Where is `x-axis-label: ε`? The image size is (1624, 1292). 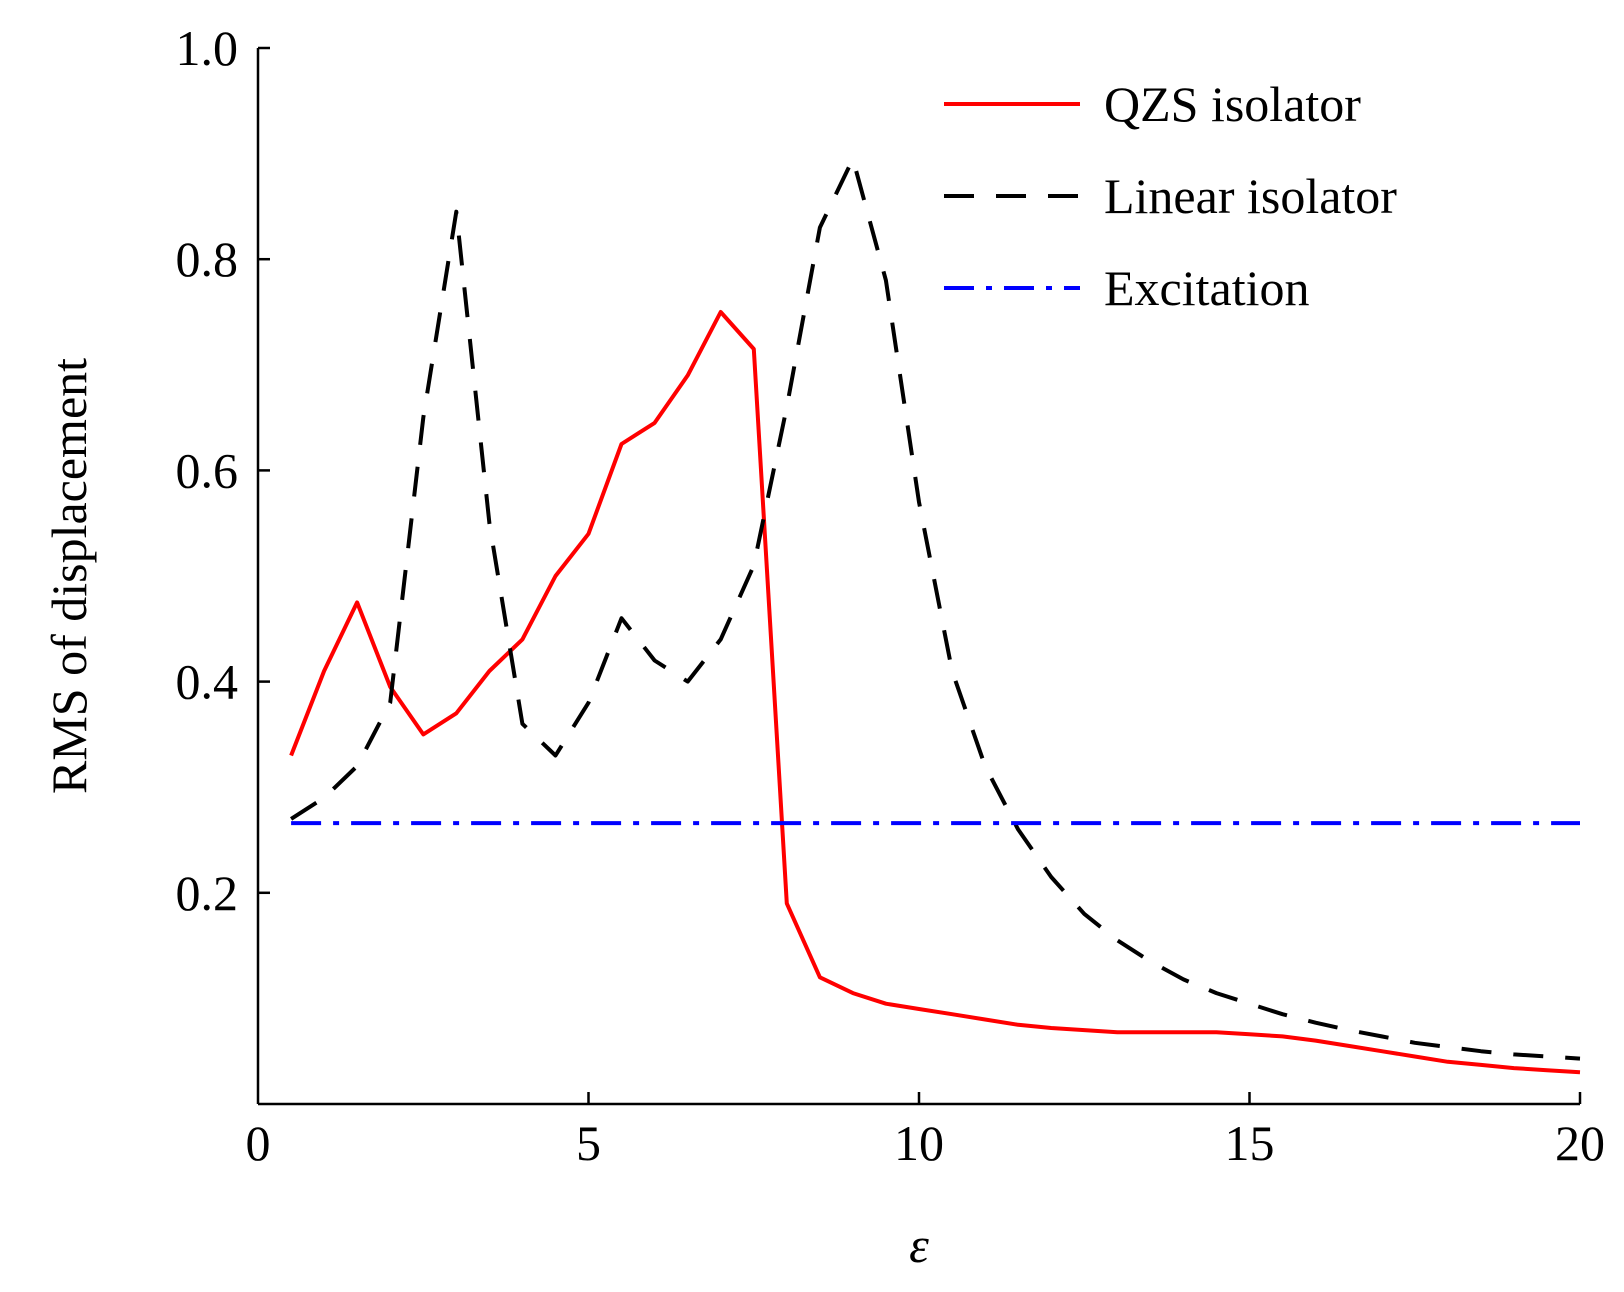
x-axis-label: ε is located at coordinates (919, 1245).